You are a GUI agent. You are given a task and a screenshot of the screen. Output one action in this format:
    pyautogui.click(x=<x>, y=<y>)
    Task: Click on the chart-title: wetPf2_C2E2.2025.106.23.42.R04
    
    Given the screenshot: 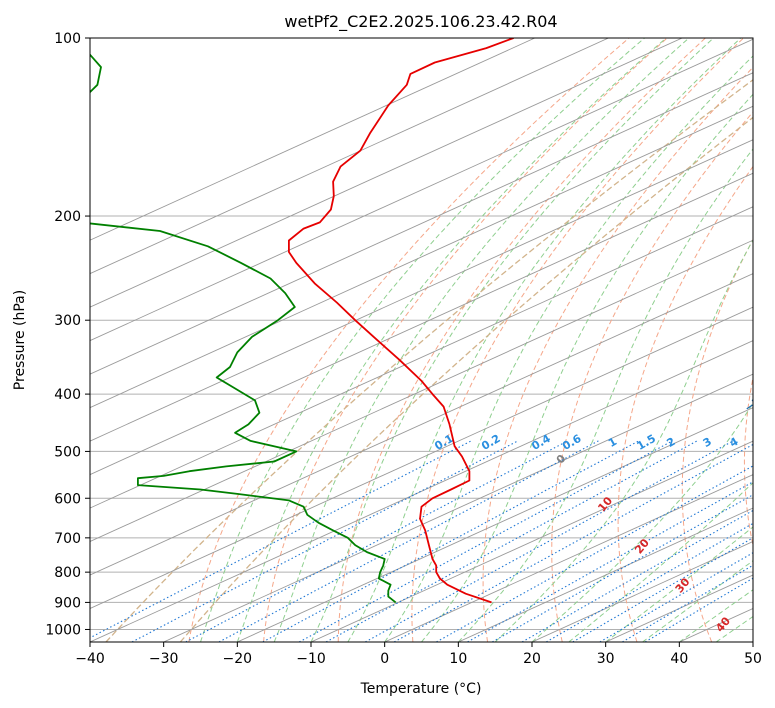 What is the action you would take?
    pyautogui.click(x=420, y=22)
    